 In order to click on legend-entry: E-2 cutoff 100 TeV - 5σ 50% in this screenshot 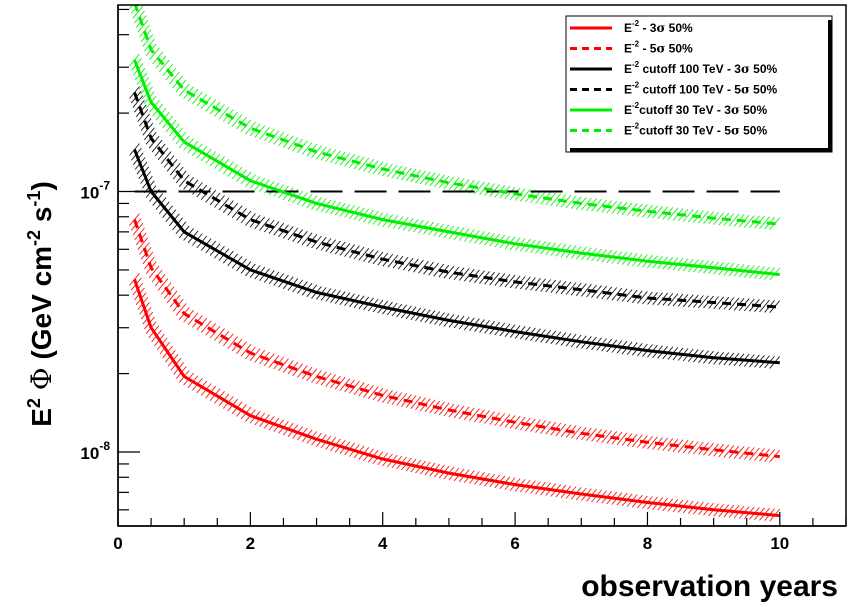, I will do `click(700, 89)`.